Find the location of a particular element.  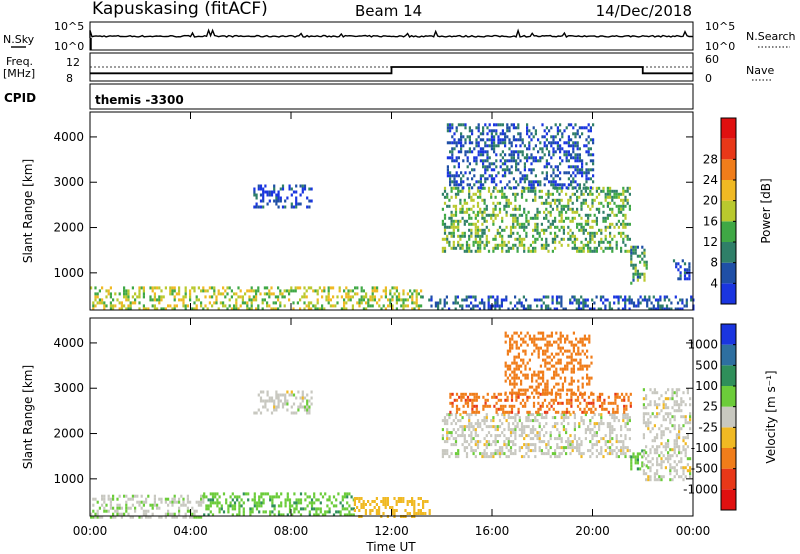

freq-tick-top: 12 is located at coordinates (73, 62).